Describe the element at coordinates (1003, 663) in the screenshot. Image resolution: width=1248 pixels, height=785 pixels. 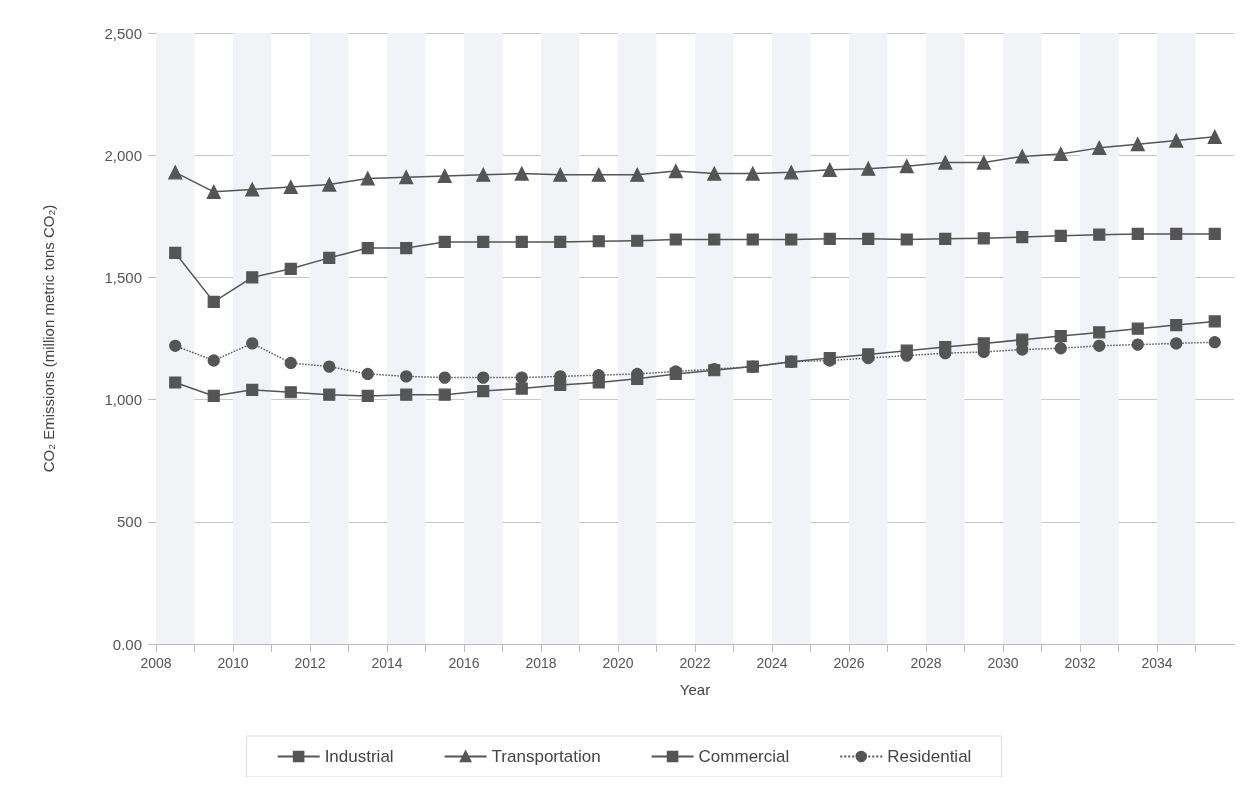
I see `x-tick-label: 2030` at that location.